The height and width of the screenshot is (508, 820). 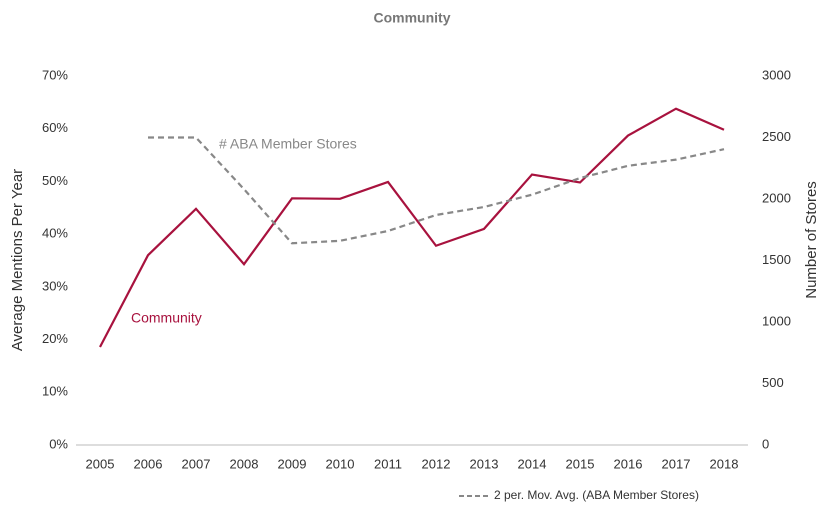 What do you see at coordinates (484, 463) in the screenshot?
I see `x-tick-label: 2013` at bounding box center [484, 463].